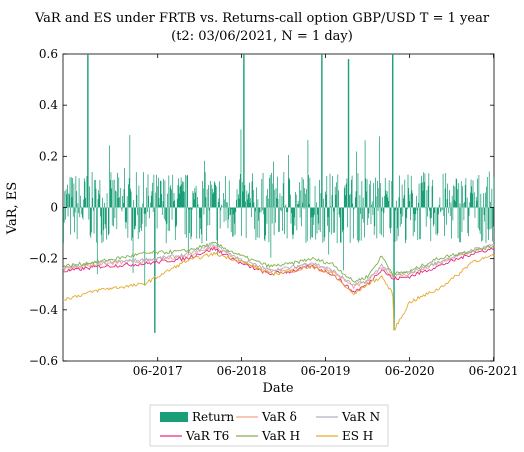 Image resolution: width=524 pixels, height=452 pixels. Describe the element at coordinates (207, 436) in the screenshot. I see `legend-label: VaR T6` at that location.